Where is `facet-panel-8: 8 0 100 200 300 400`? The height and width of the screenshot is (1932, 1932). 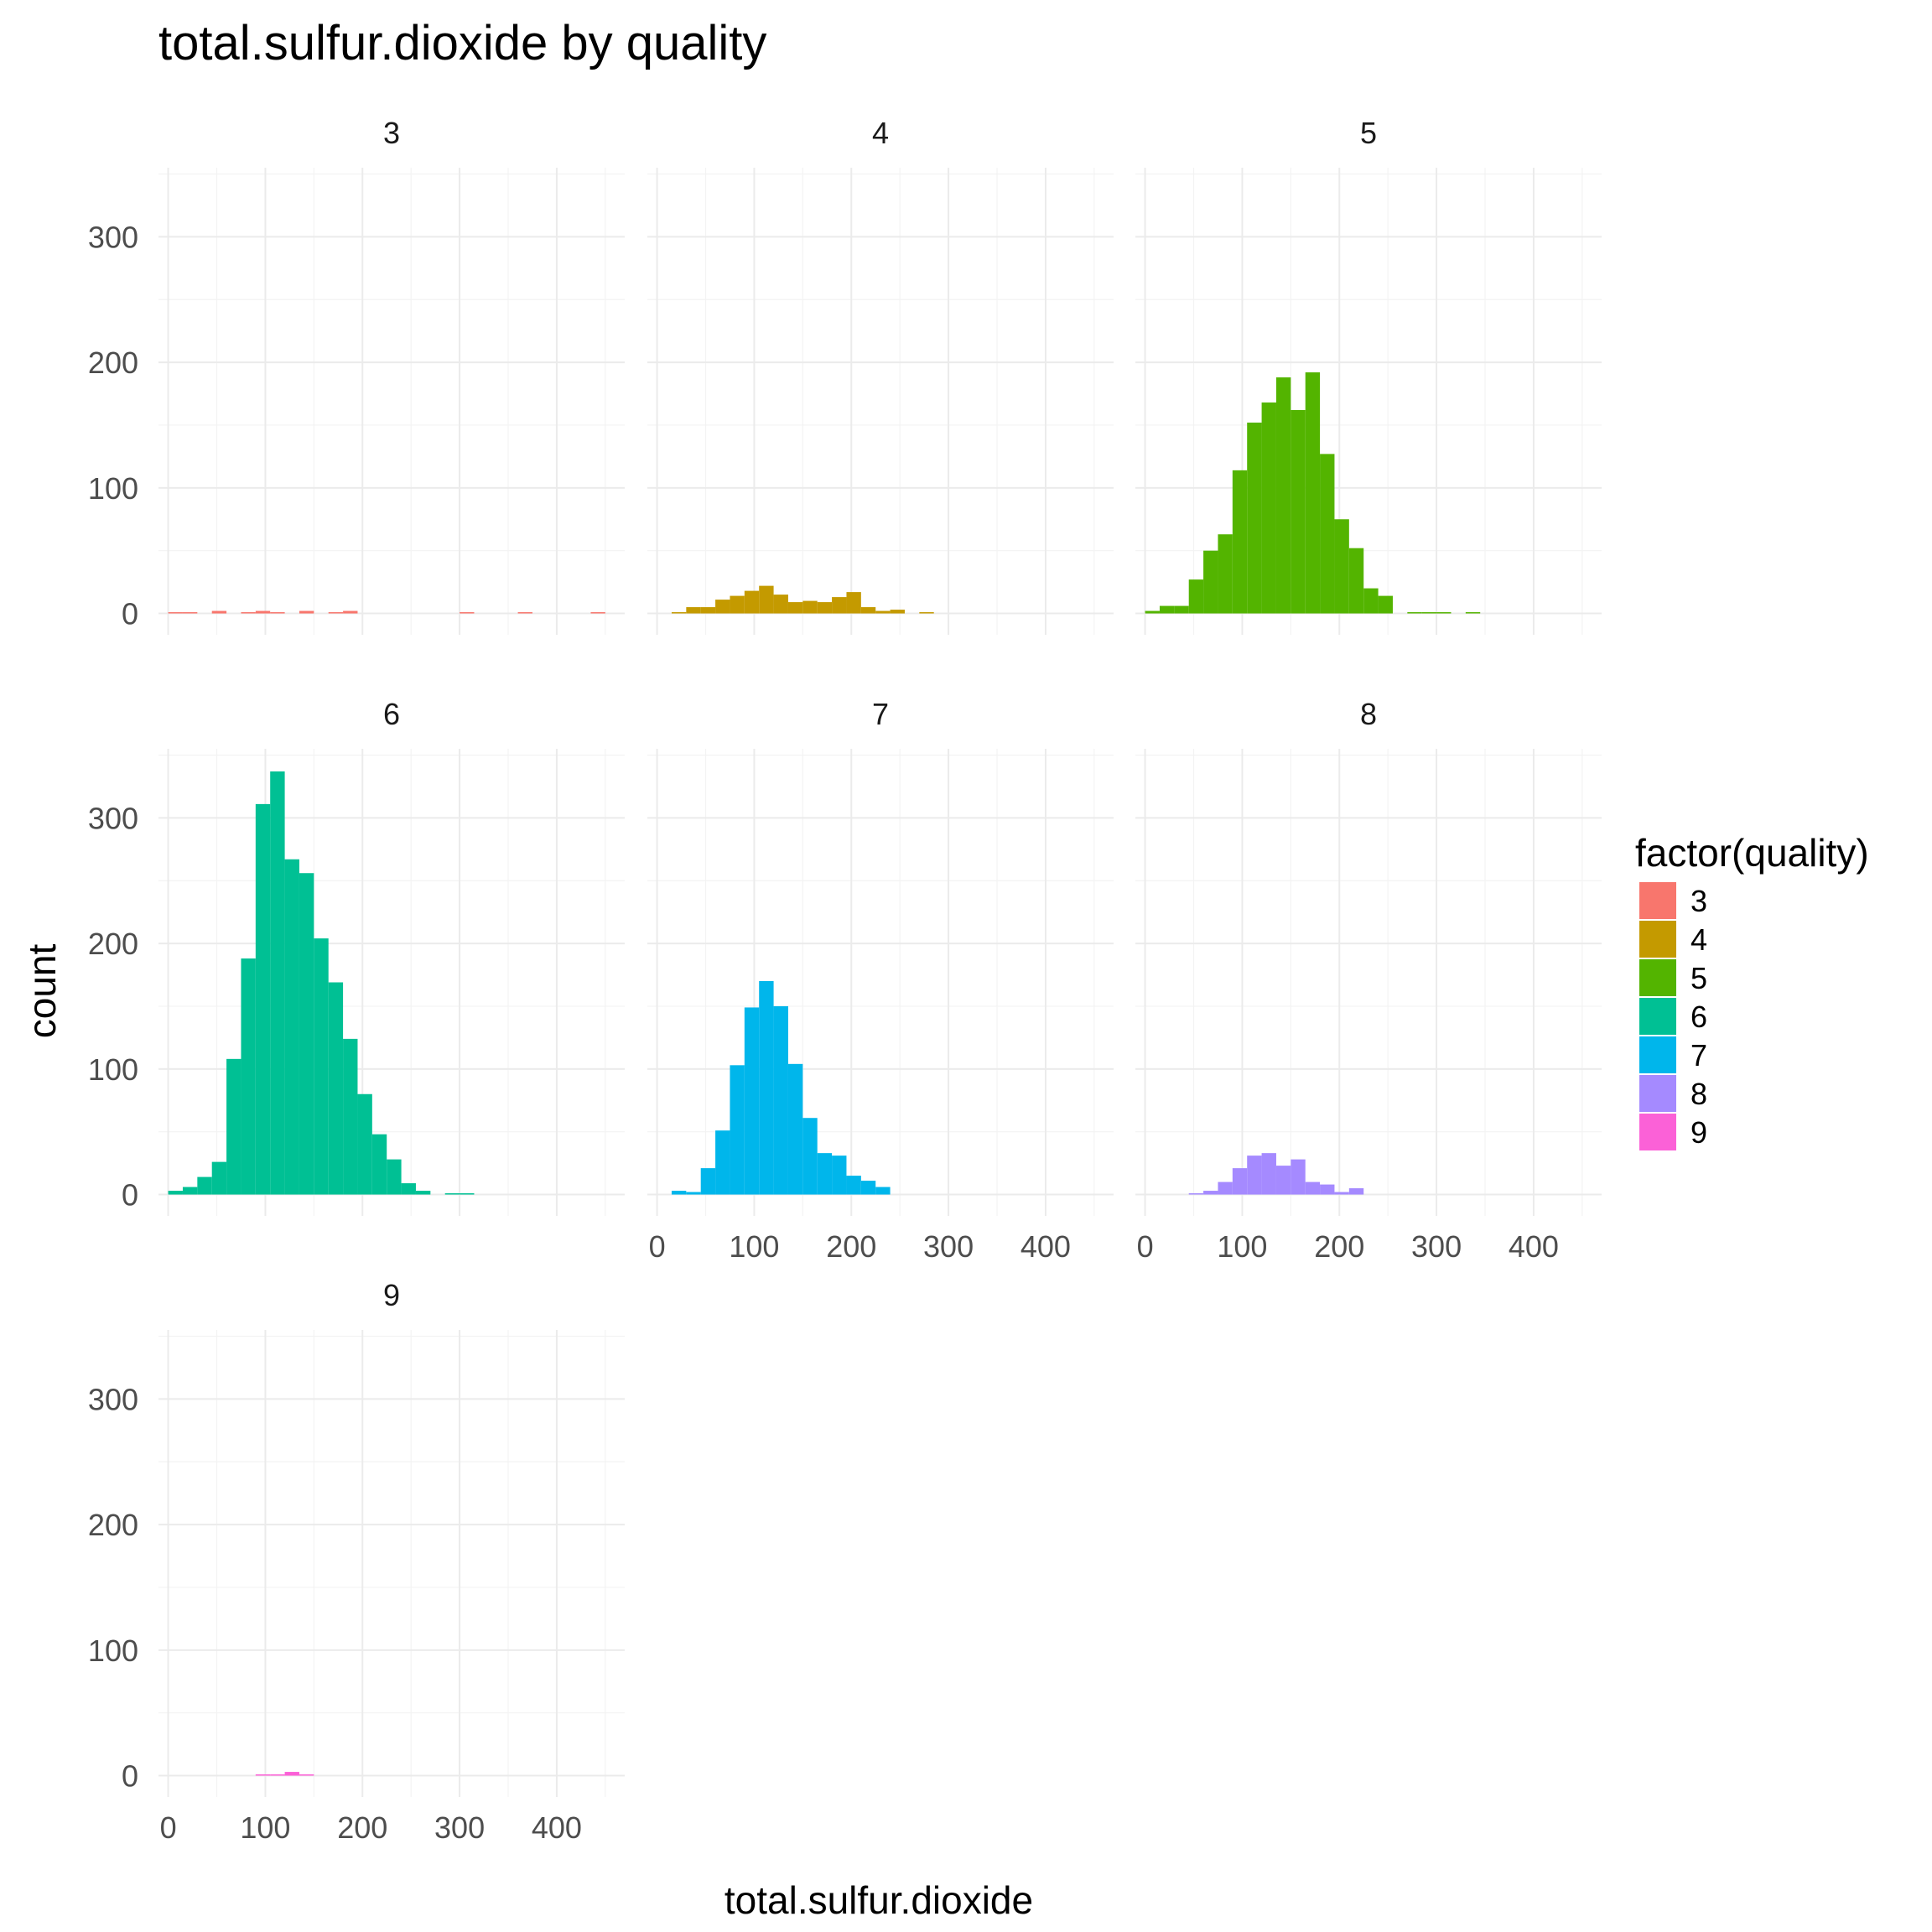 facet-panel-8: 8 0 100 200 300 400 is located at coordinates (1368, 981).